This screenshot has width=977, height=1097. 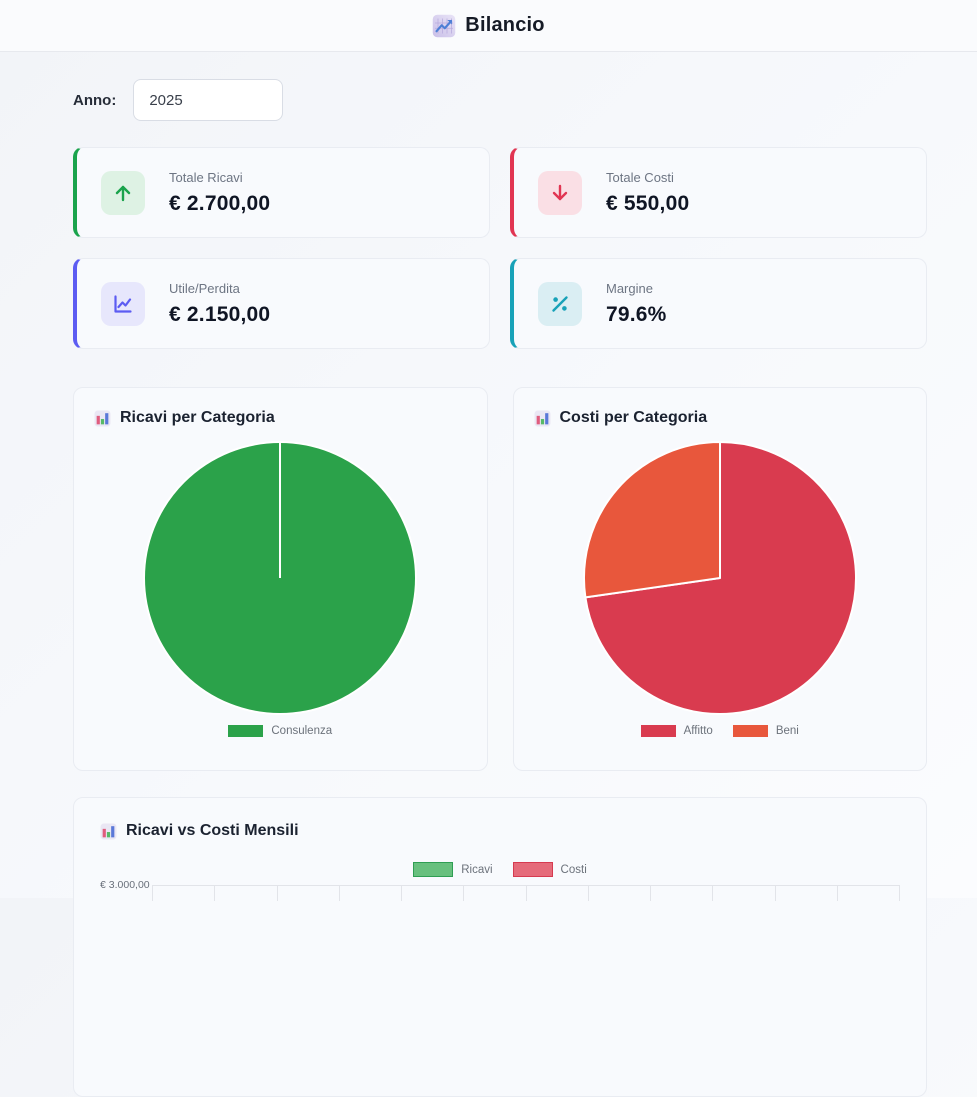 I want to click on year-label: Anno:, so click(x=95, y=100).